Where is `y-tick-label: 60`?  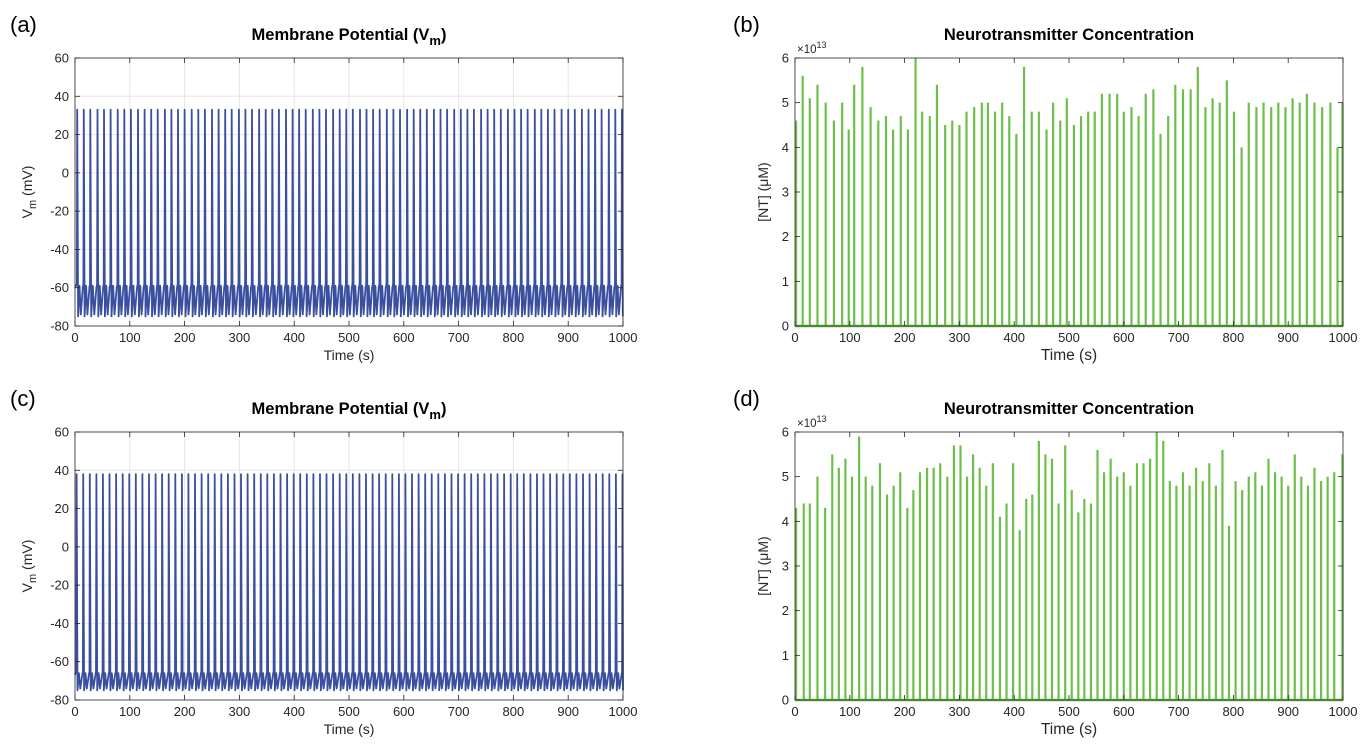 y-tick-label: 60 is located at coordinates (62, 58).